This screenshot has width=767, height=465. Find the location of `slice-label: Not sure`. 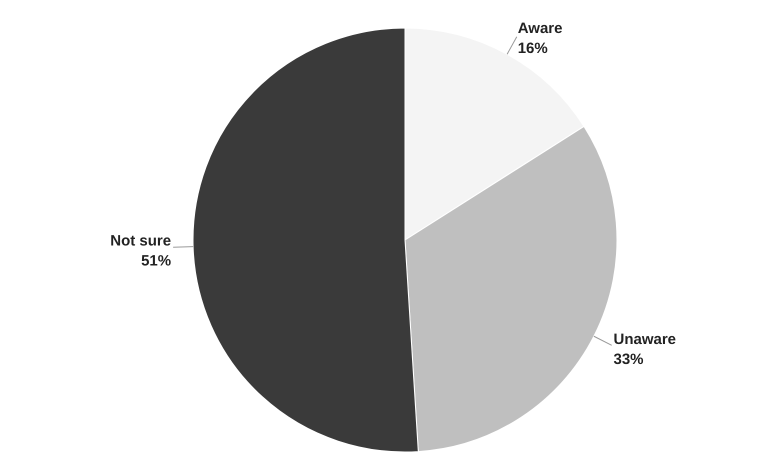

slice-label: Not sure is located at coordinates (141, 241).